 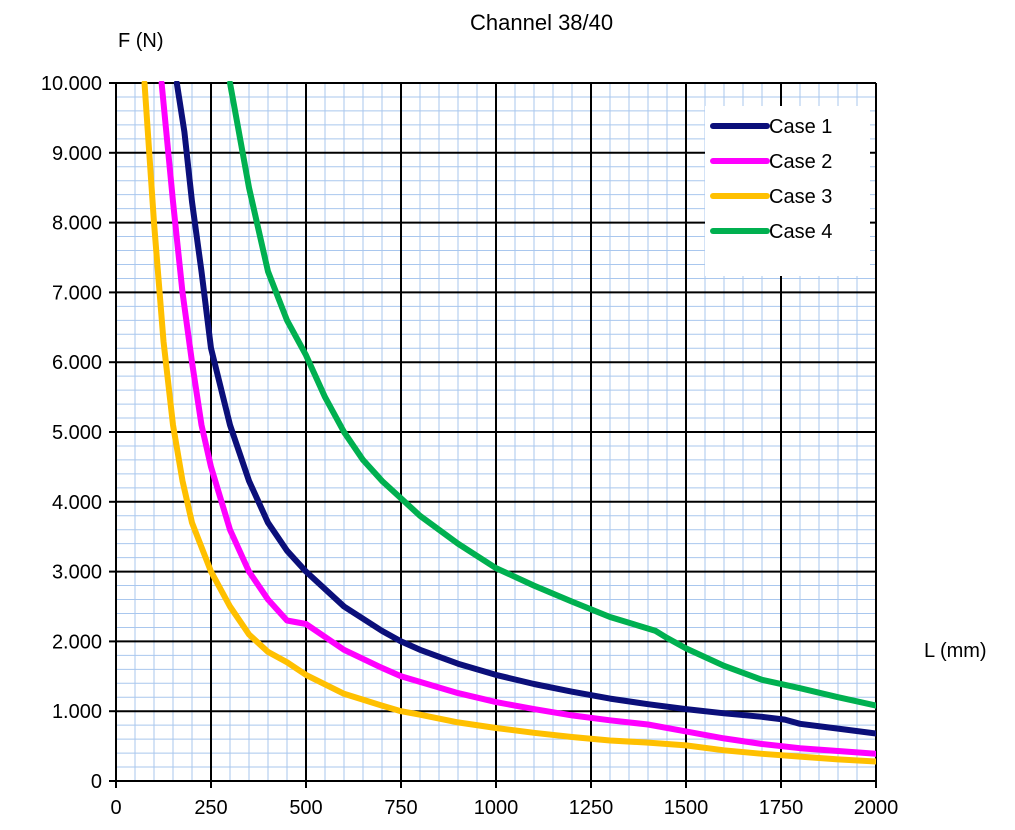 What do you see at coordinates (305, 808) in the screenshot?
I see `x-tick-label: 500` at bounding box center [305, 808].